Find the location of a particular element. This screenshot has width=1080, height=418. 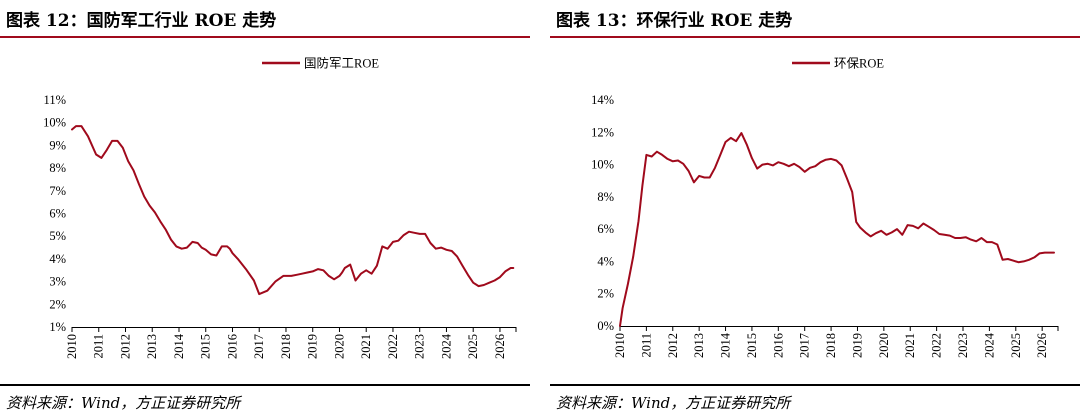

y-tick-label: 1% is located at coordinates (57, 327).